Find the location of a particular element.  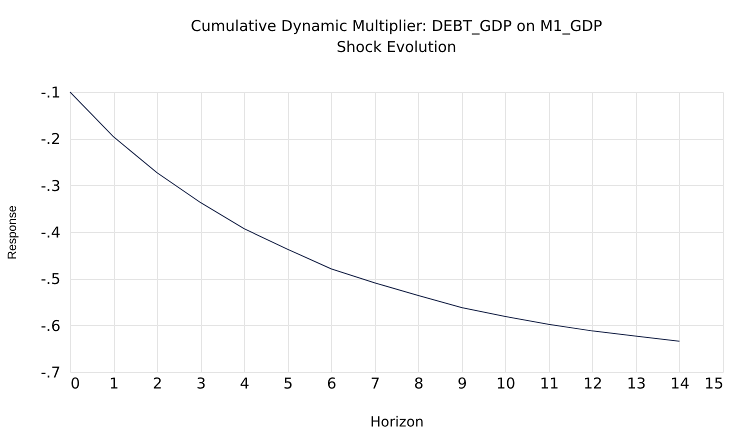

x-tick-label: 11 is located at coordinates (549, 383).